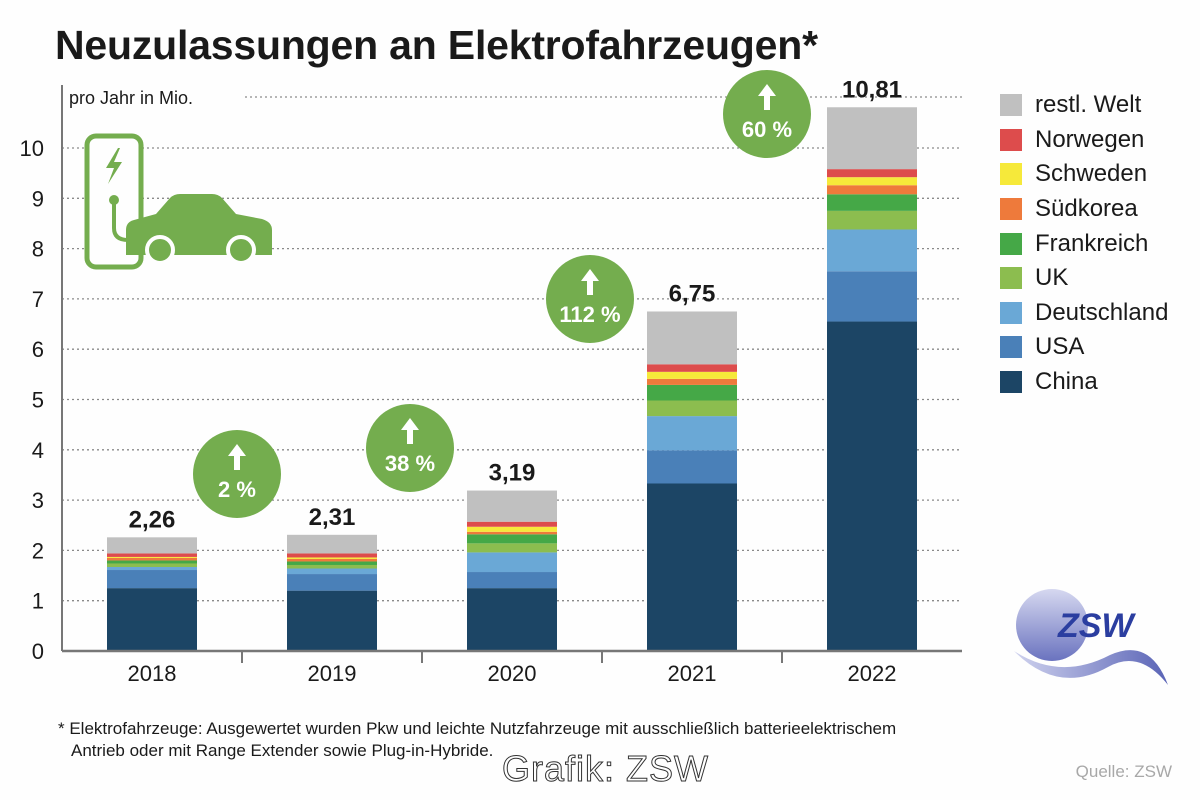  I want to click on y-tick-label: 9, so click(38, 198).